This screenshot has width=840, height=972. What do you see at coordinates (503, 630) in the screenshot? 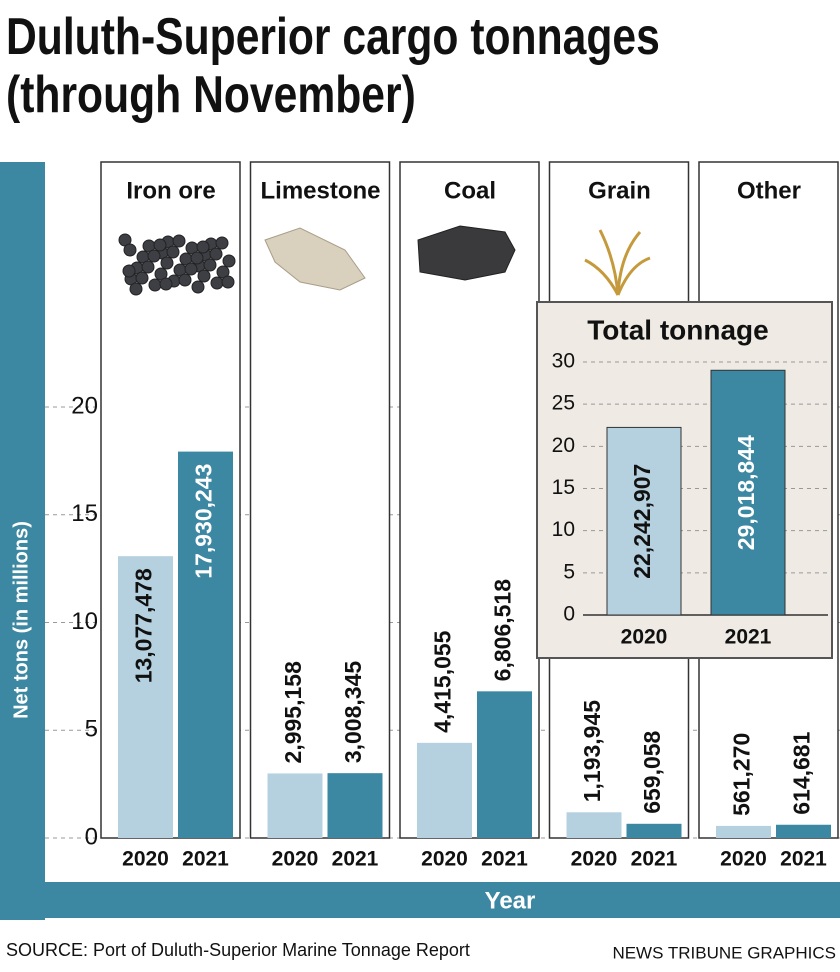
I see `value-label: 6,806,518` at bounding box center [503, 630].